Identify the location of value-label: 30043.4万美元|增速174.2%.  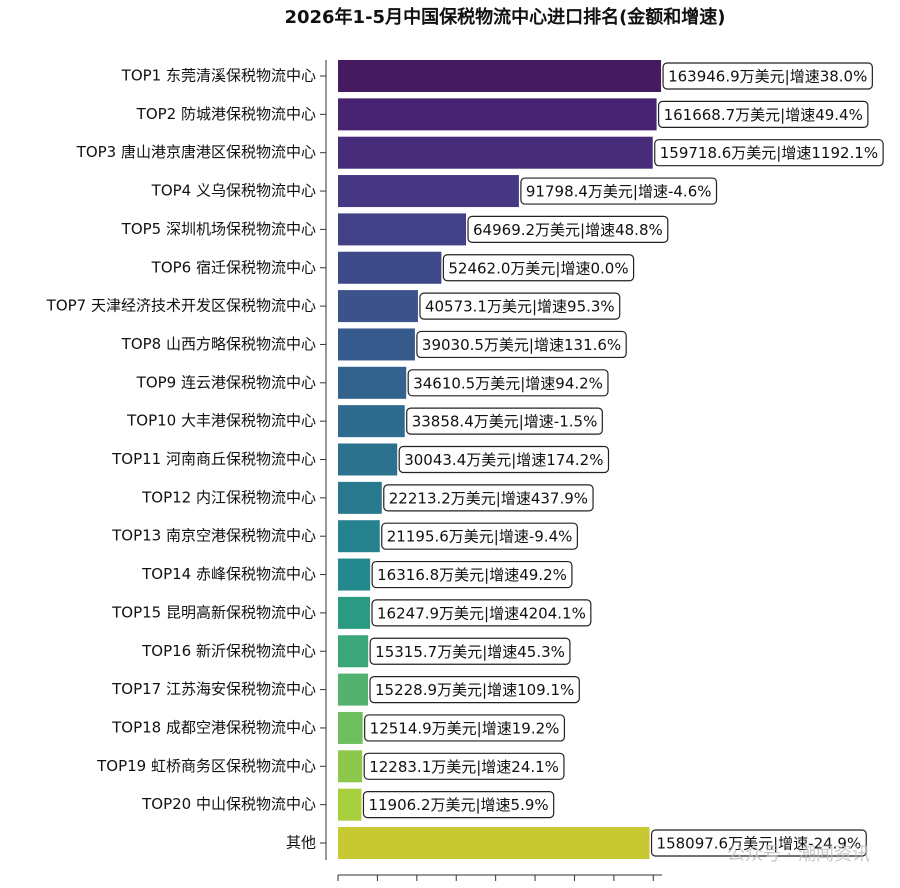
(503, 460).